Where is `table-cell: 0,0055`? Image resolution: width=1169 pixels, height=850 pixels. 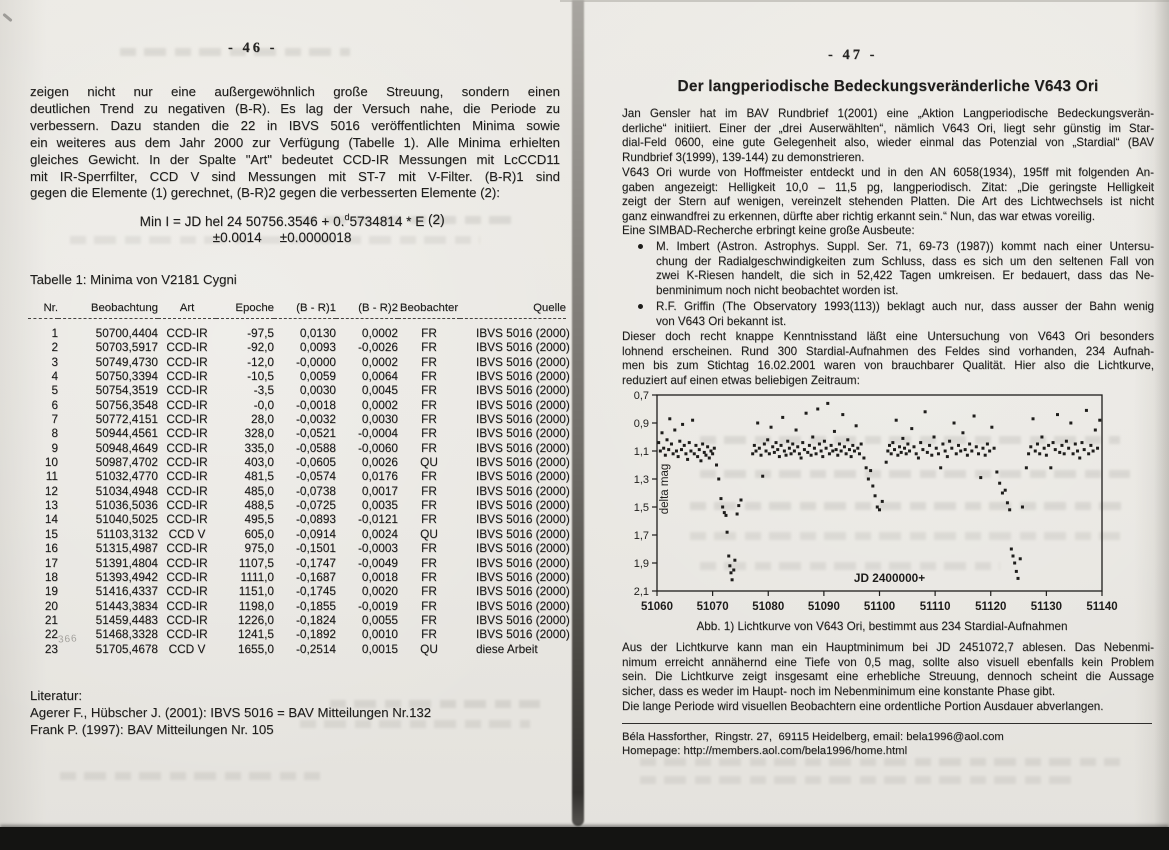
table-cell: 0,0055 is located at coordinates (379, 619).